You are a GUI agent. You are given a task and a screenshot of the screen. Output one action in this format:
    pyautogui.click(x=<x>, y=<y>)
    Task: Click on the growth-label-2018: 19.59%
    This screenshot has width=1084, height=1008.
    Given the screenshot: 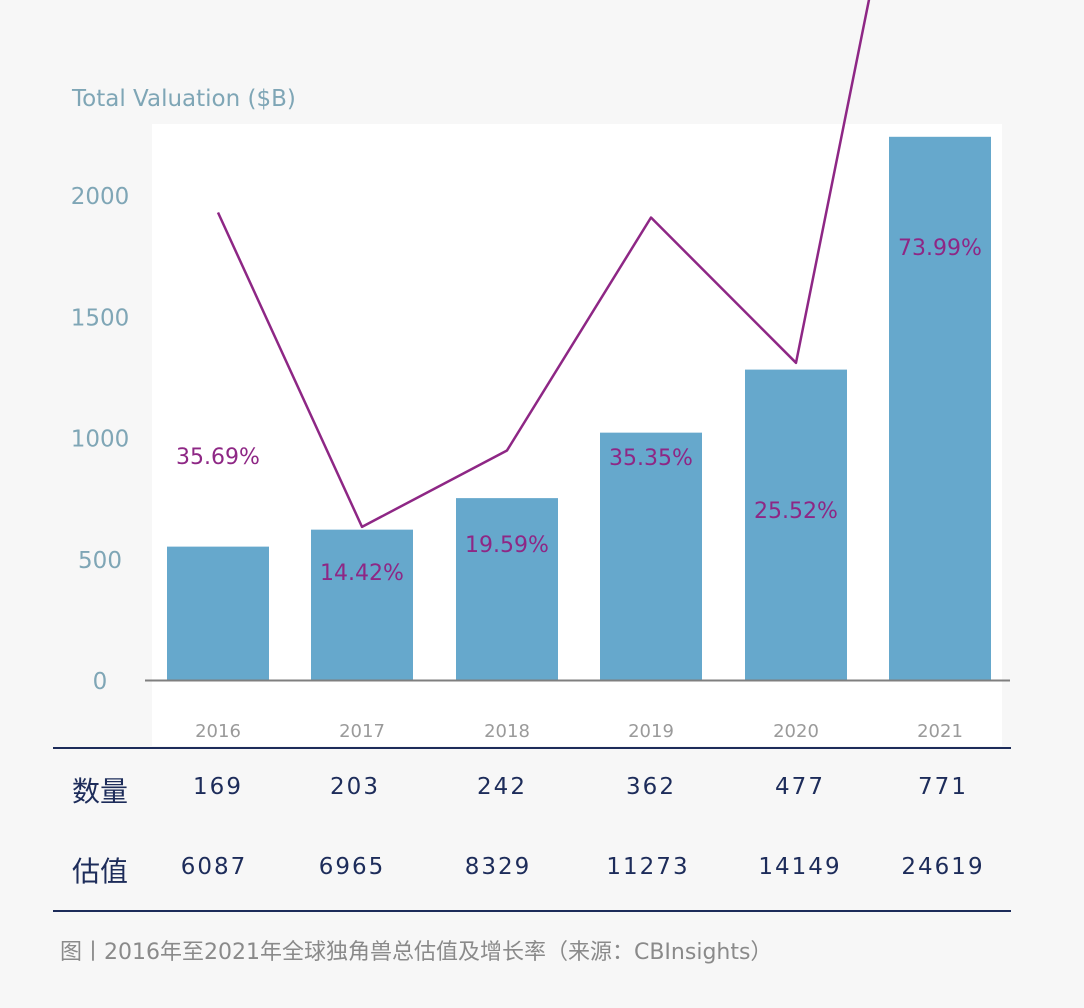 What is the action you would take?
    pyautogui.click(x=507, y=545)
    